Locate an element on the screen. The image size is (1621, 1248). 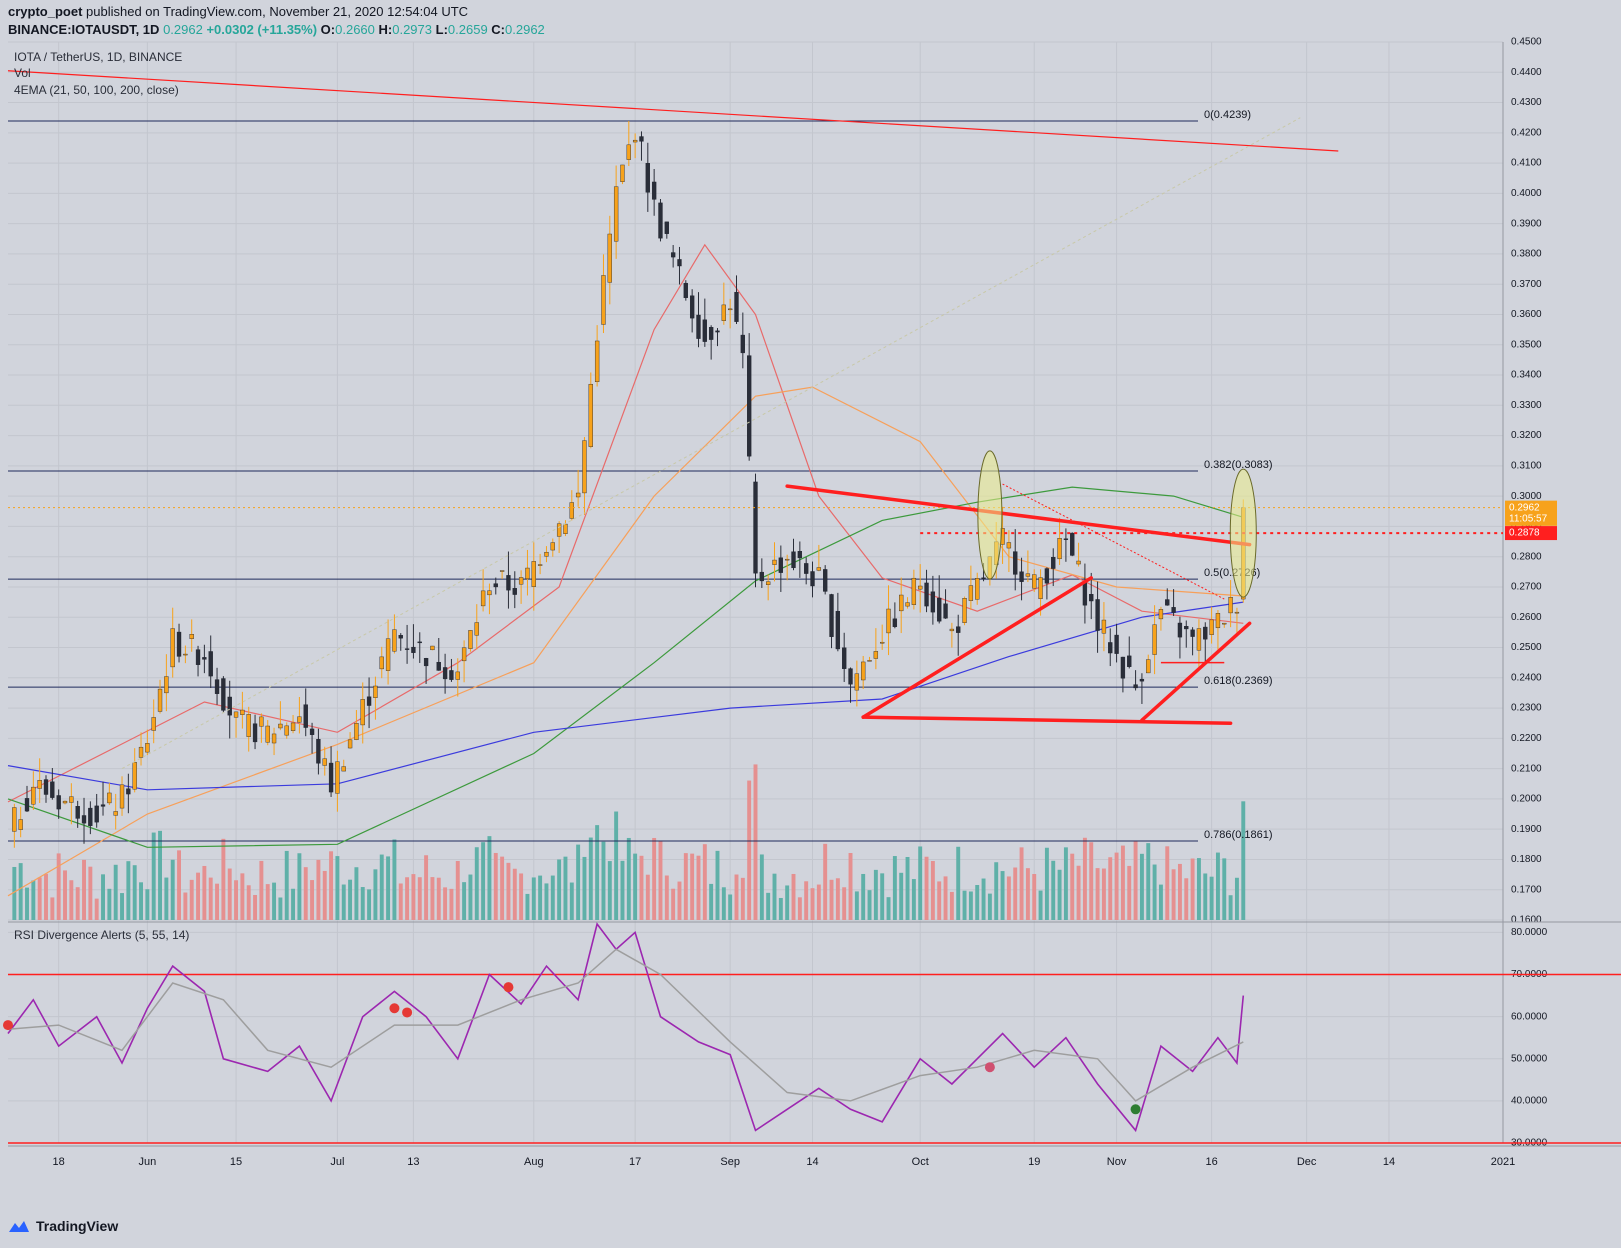
low-label: L: is located at coordinates (441, 29).